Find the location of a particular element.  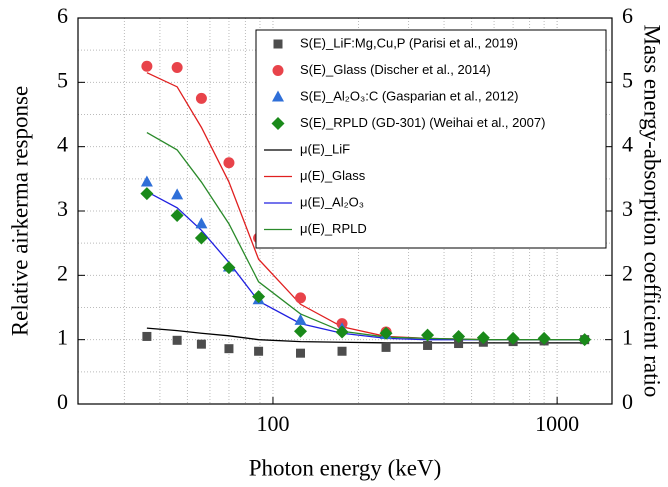

y2-tick-label: 0 is located at coordinates (627, 401).